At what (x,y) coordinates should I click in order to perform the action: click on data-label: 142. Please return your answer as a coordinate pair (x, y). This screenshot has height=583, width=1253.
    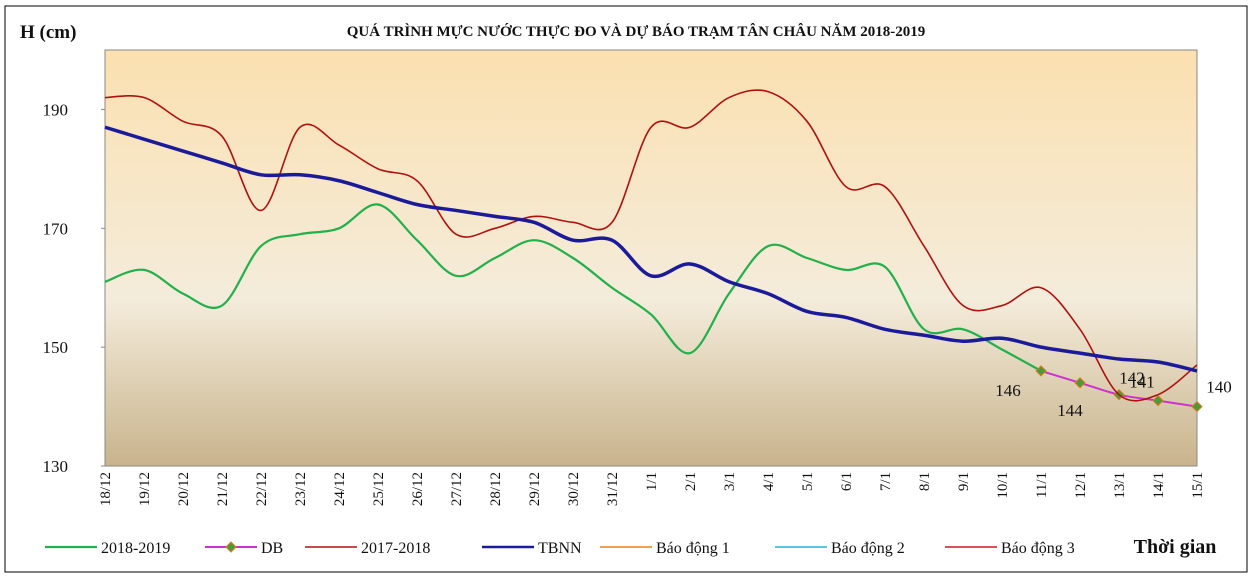
    Looking at the image, I should click on (1132, 378).